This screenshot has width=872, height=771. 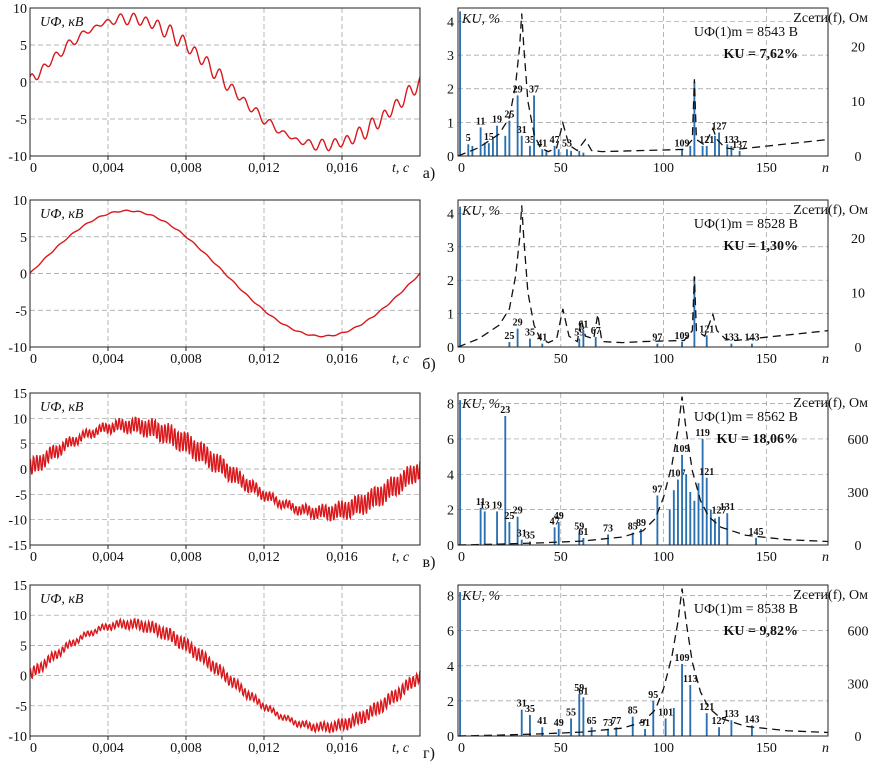 What do you see at coordinates (751, 719) in the screenshot?
I see `harmonic-label: 143` at bounding box center [751, 719].